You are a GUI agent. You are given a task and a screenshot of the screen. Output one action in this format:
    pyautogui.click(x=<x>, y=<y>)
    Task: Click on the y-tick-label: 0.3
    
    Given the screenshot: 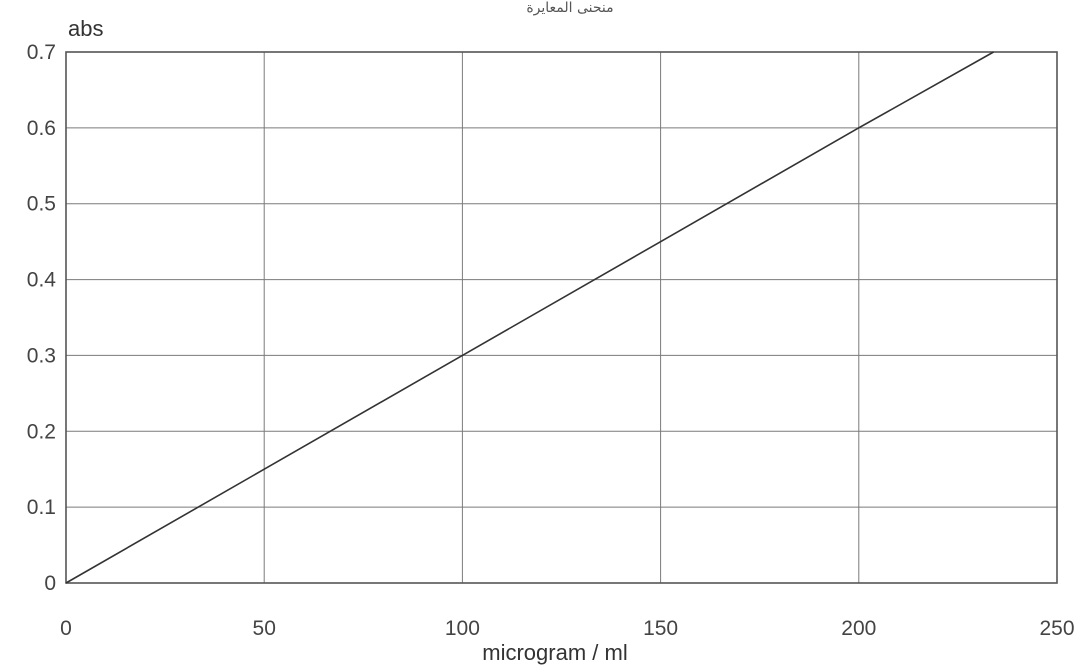 What is the action you would take?
    pyautogui.click(x=41, y=355)
    